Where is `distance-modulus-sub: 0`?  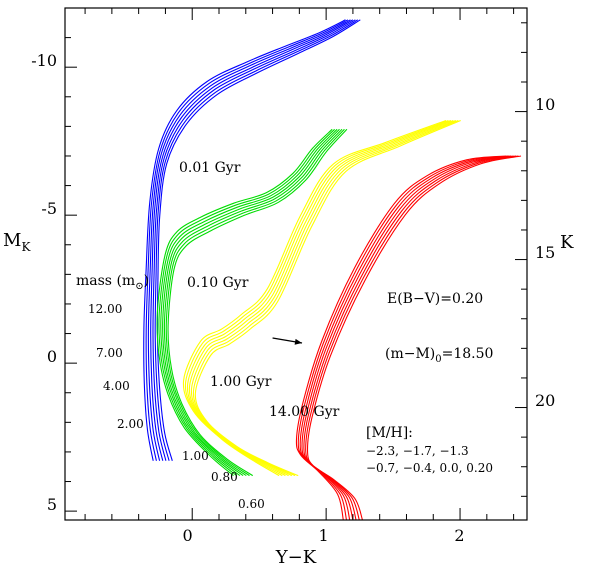
distance-modulus-sub: 0 is located at coordinates (438, 359).